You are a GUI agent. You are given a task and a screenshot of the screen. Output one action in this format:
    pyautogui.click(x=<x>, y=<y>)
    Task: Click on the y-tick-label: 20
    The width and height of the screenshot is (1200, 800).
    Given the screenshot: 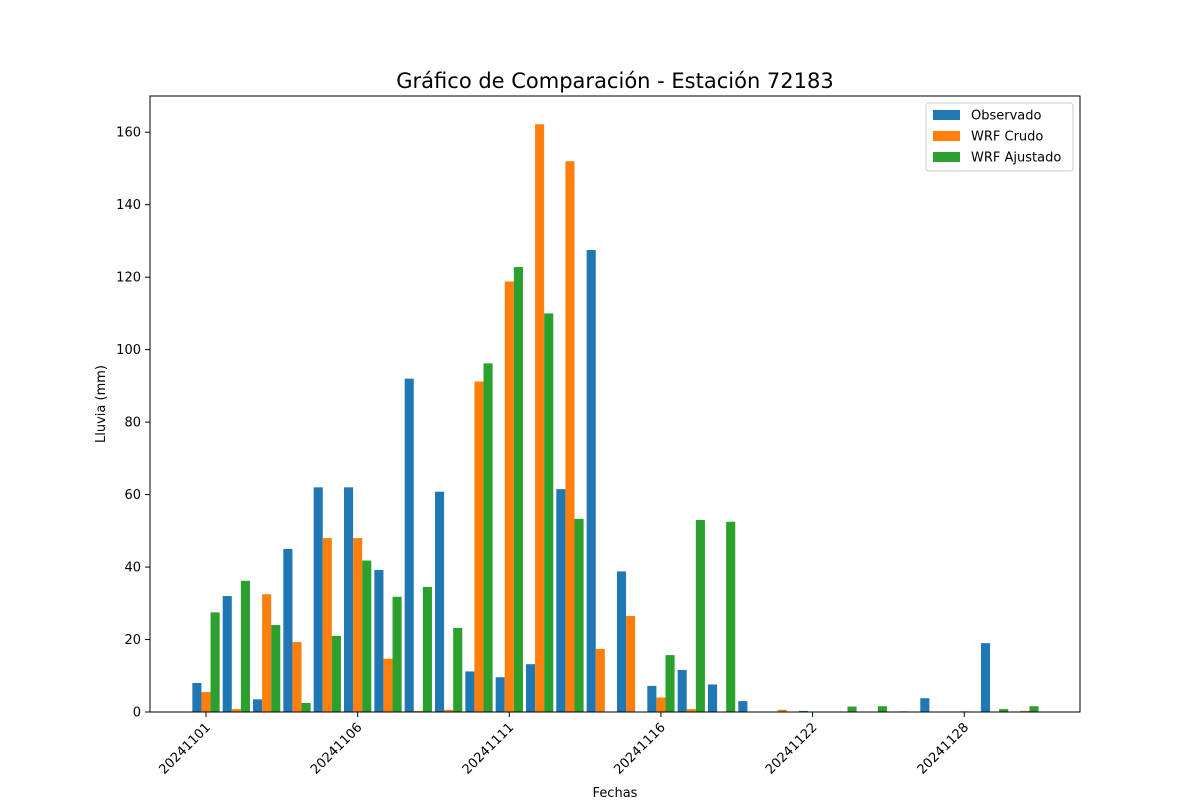 What is the action you would take?
    pyautogui.click(x=132, y=640)
    